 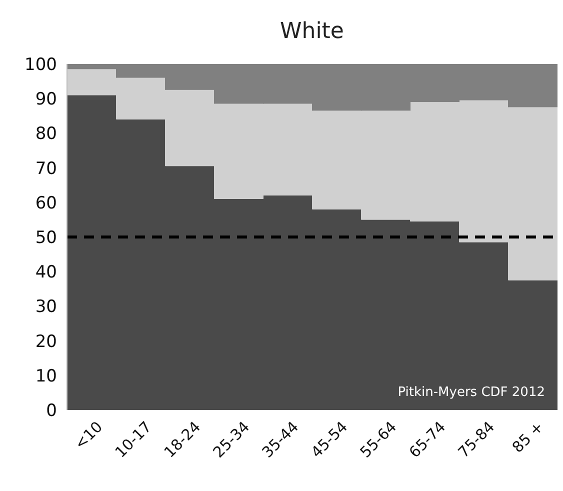 I want to click on y-tick-label: 60, so click(x=46, y=203).